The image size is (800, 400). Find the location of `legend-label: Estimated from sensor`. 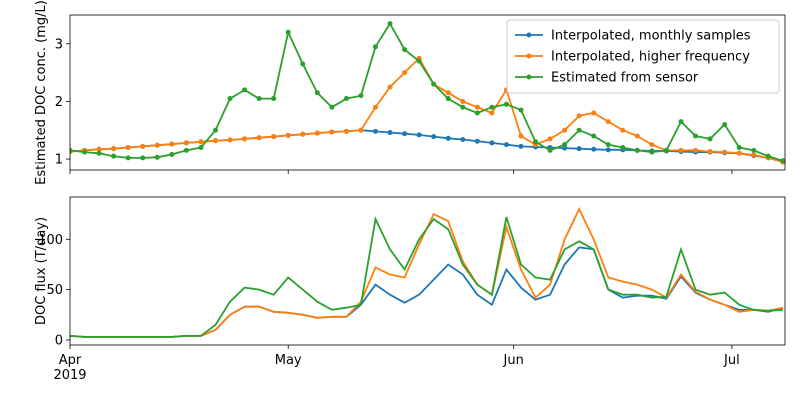

legend-label: Estimated from sensor is located at coordinates (625, 78).